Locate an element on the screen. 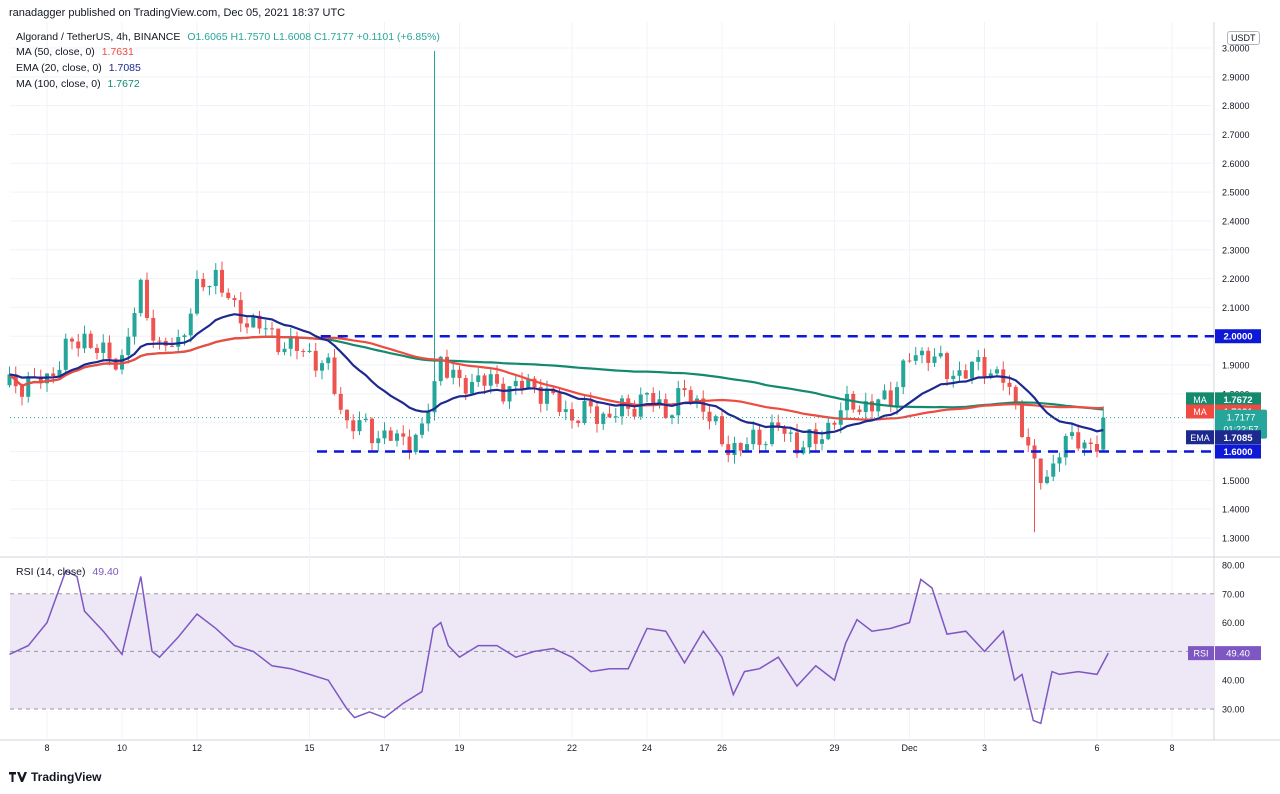 This screenshot has height=794, width=1280. price-tick-label: 2.2000 is located at coordinates (1236, 279).